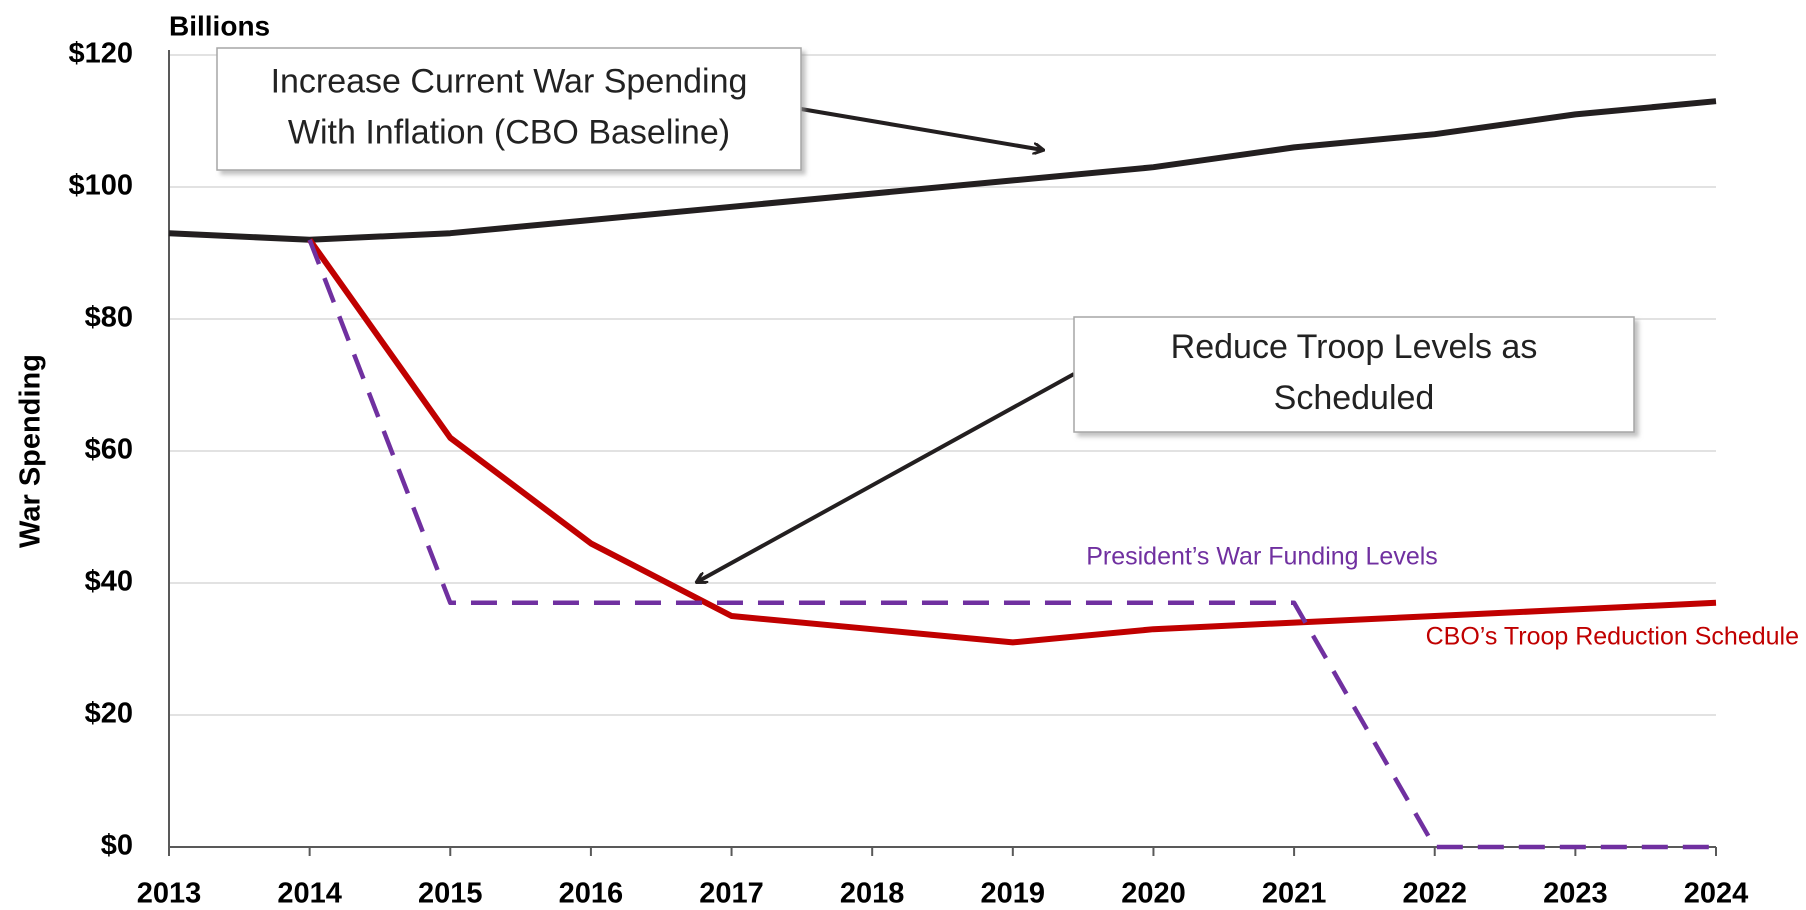 Image resolution: width=1806 pixels, height=910 pixels. What do you see at coordinates (109, 318) in the screenshot?
I see `y-tick-label: $80` at bounding box center [109, 318].